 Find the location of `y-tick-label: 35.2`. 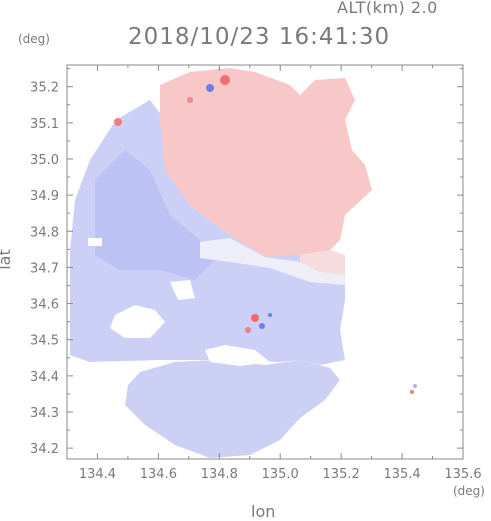

y-tick-label: 35.2 is located at coordinates (44, 88).